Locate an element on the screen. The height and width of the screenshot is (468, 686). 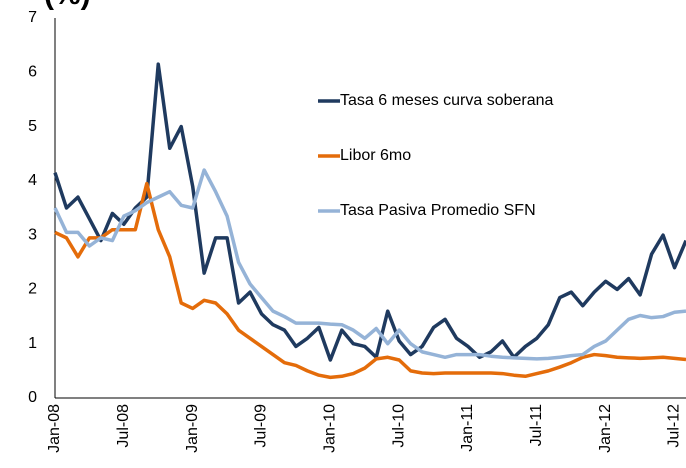
y-tick-label: 4 is located at coordinates (32, 180).